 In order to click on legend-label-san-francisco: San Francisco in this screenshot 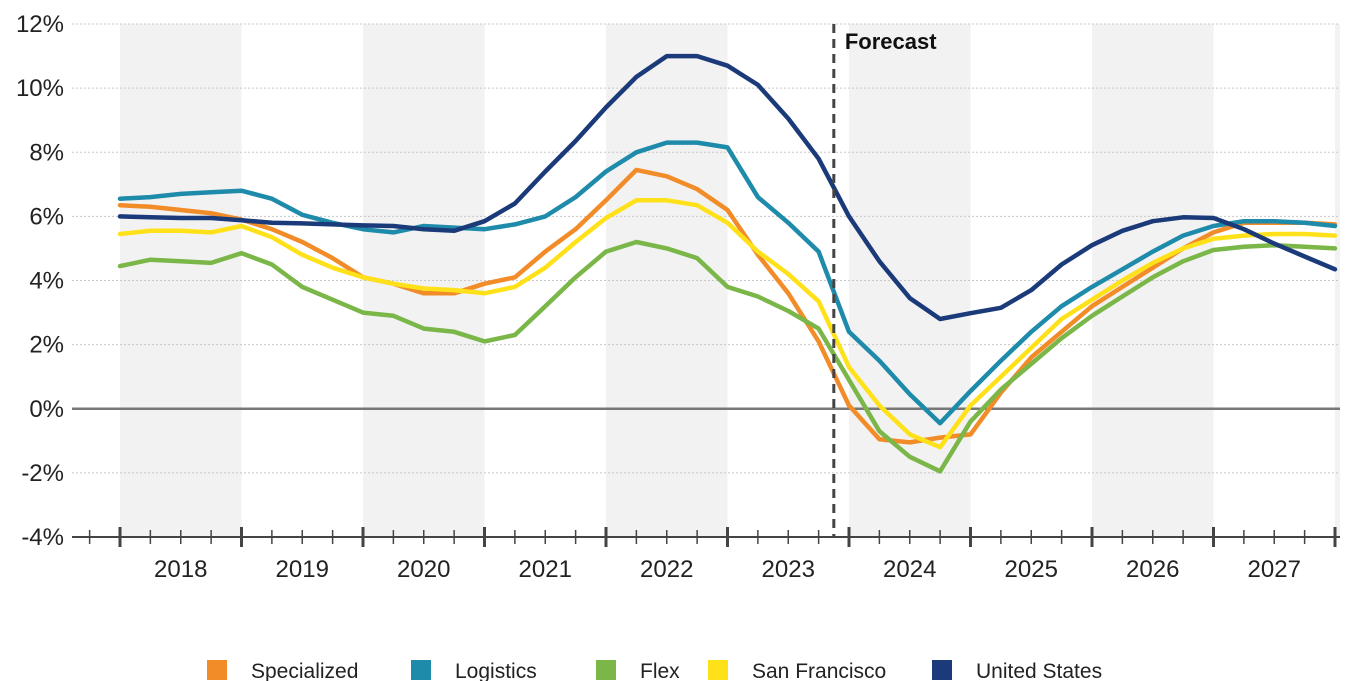, I will do `click(819, 670)`.